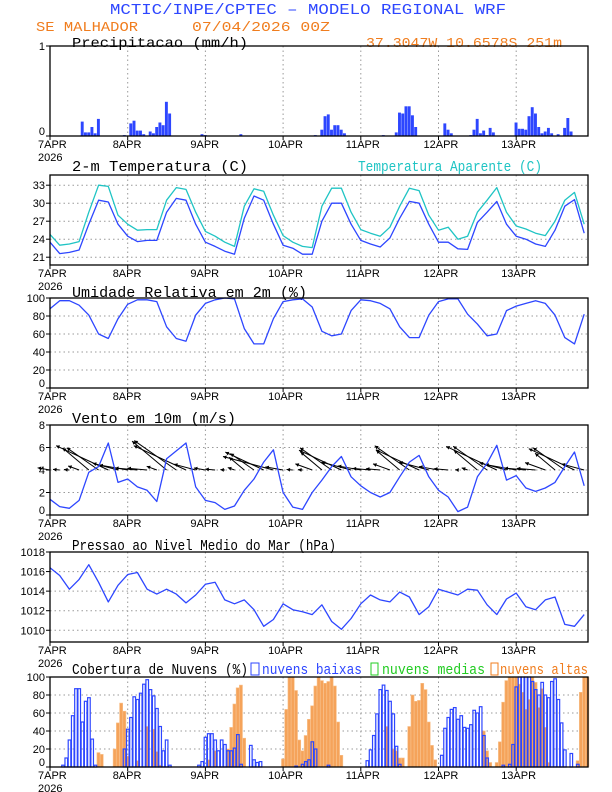 The width and height of the screenshot is (612, 792). I want to click on y-tick-label: 1012, so click(33, 612).